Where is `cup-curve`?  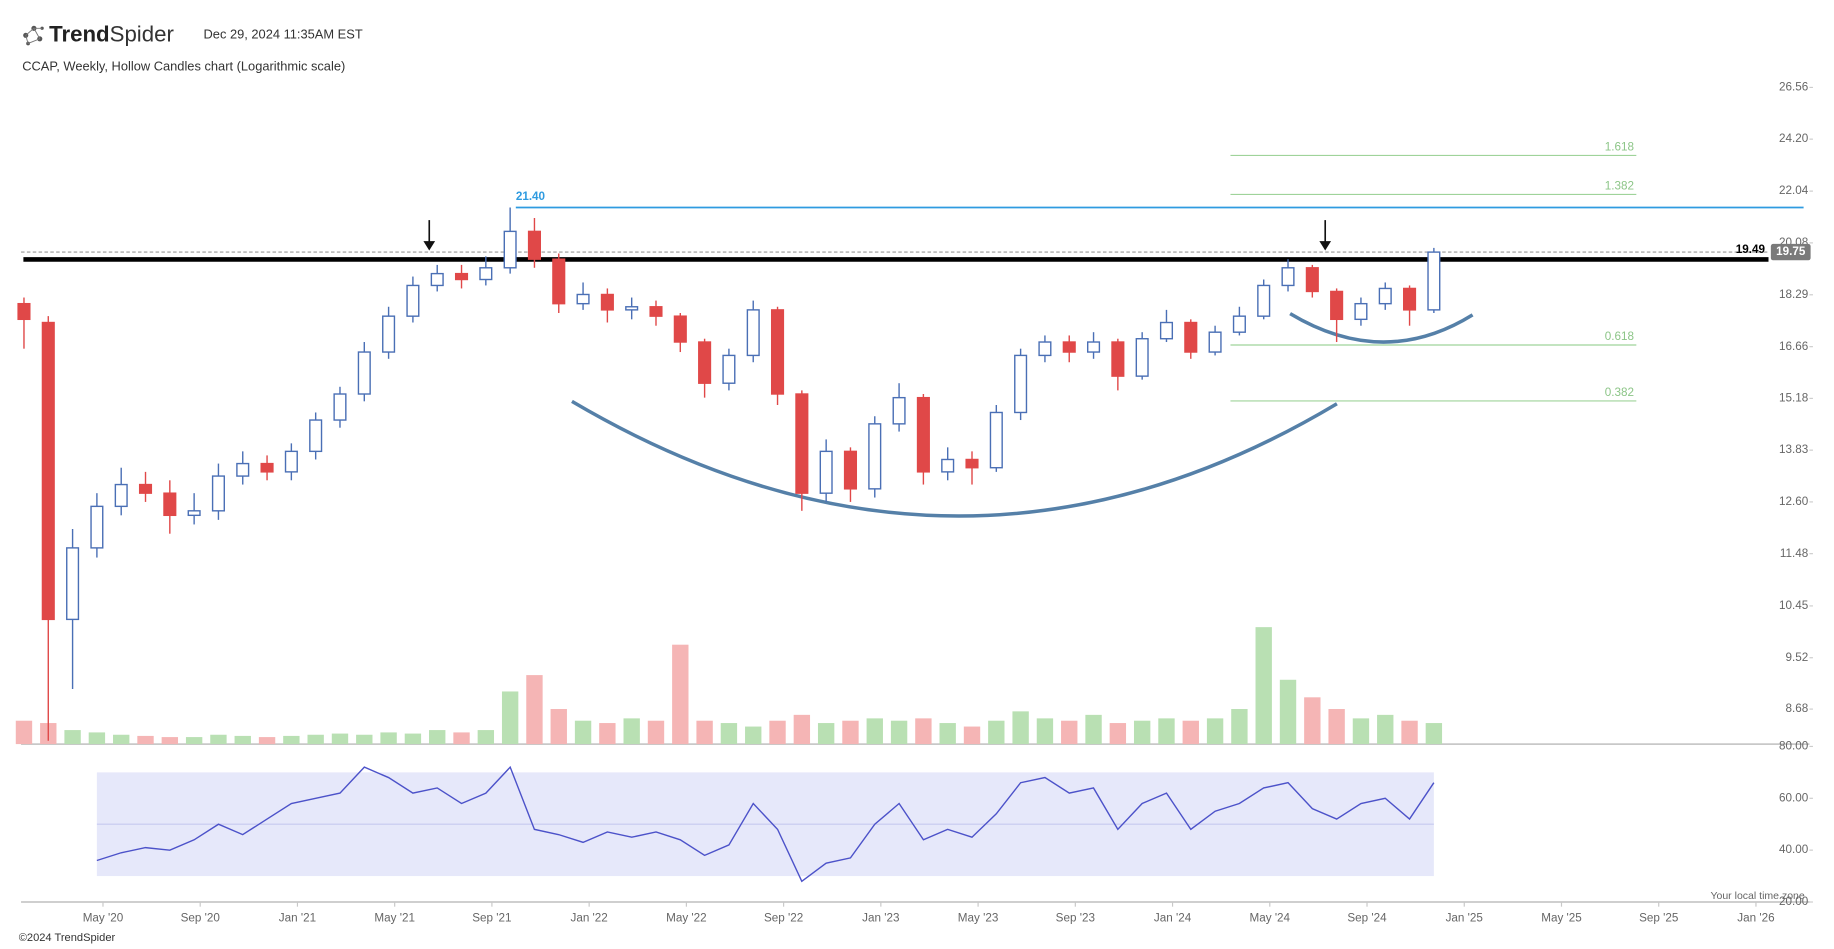
cup-curve is located at coordinates (954, 458).